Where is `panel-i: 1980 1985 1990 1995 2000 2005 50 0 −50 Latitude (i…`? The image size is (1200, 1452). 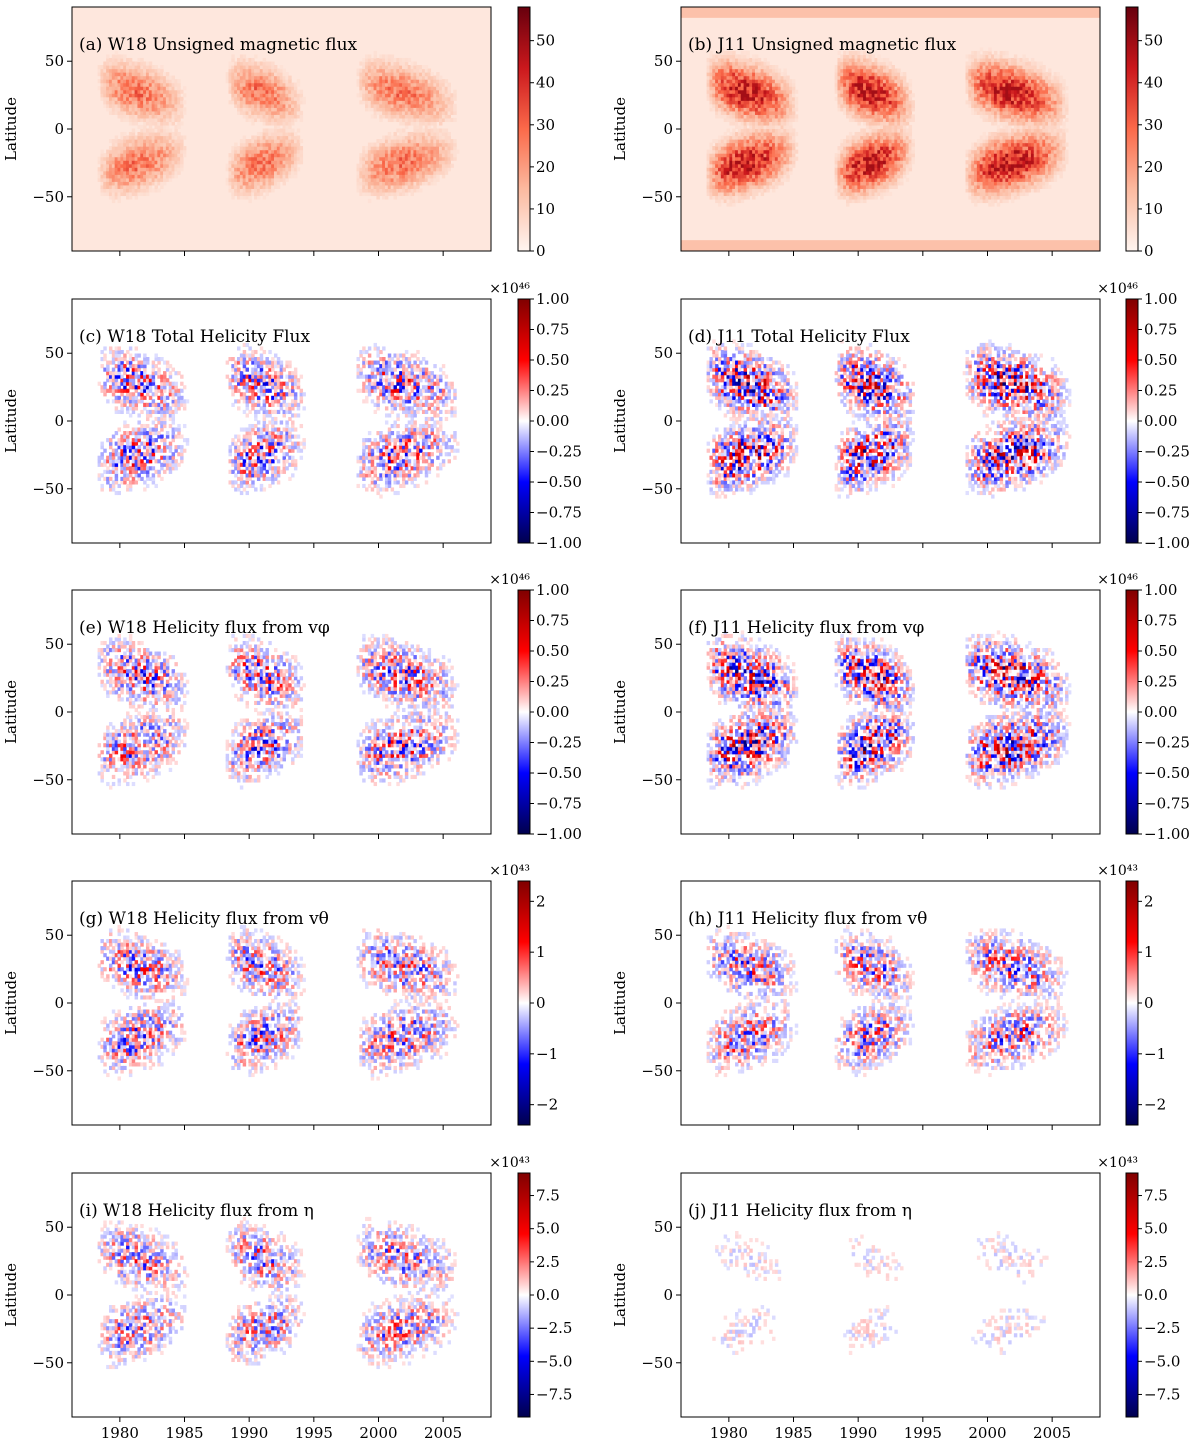
panel-i: 1980 1985 1990 1995 2000 2005 50 0 −50 Latitude (i… is located at coordinates (287, 1298).